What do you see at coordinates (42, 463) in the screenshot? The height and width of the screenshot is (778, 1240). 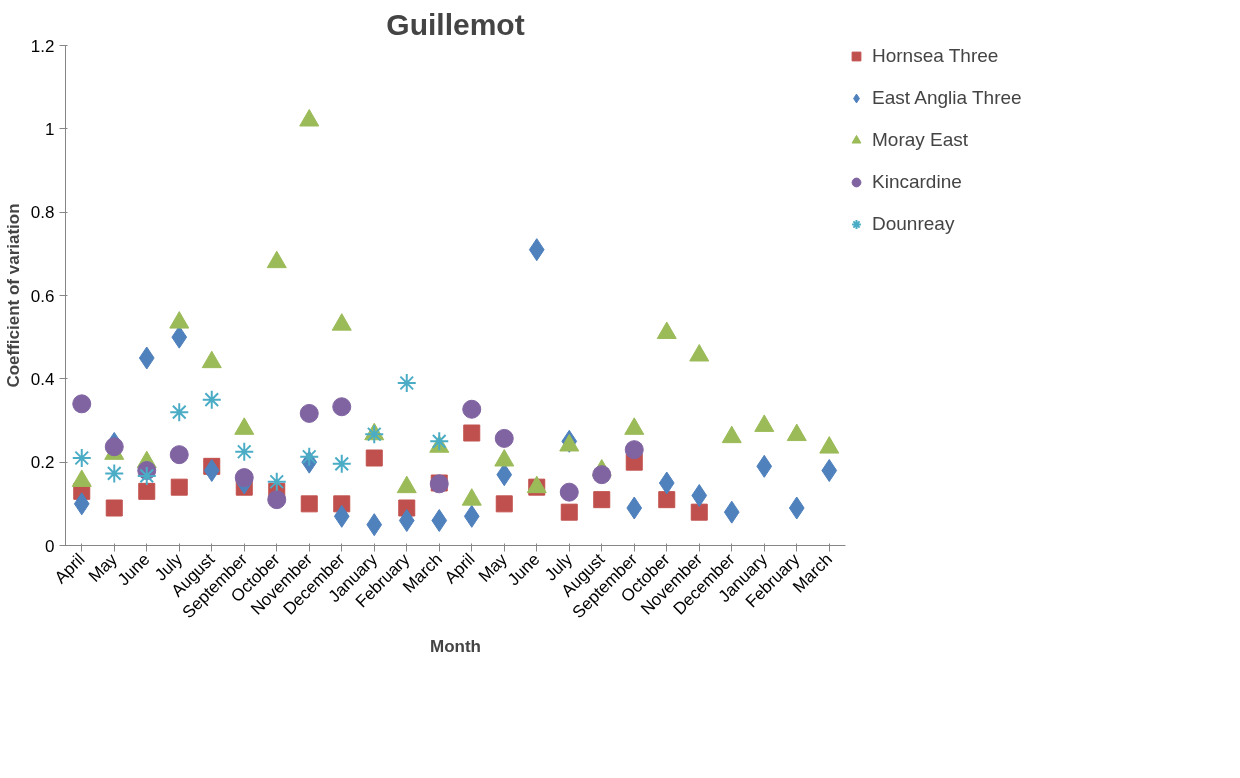 I see `y-tick-label: 0.2` at bounding box center [42, 463].